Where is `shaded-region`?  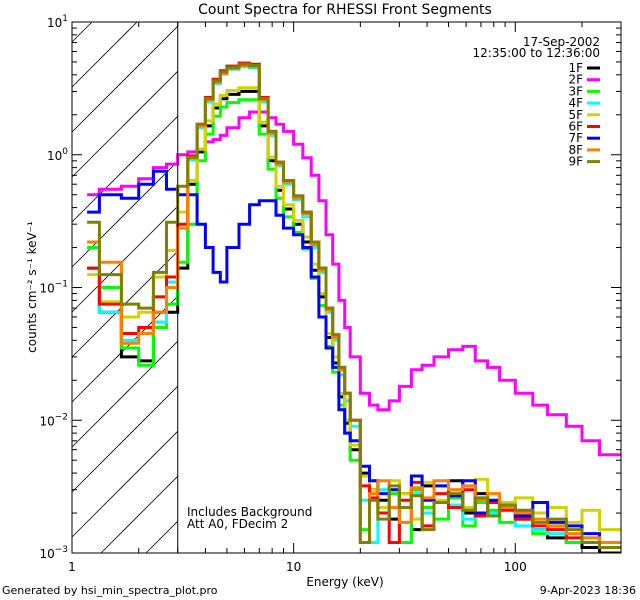
shaded-region is located at coordinates (124, 287).